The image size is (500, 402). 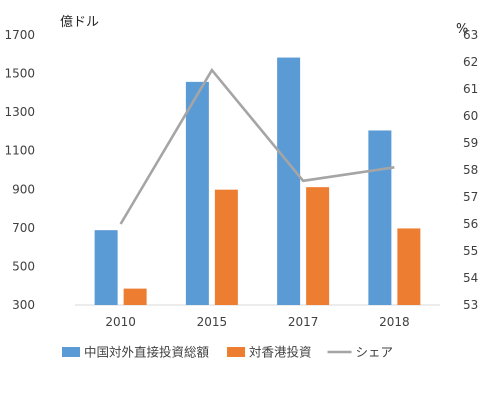 I want to click on legend-label-中国対外直接投資総額: 中国対外直接投資総額, so click(x=147, y=352).